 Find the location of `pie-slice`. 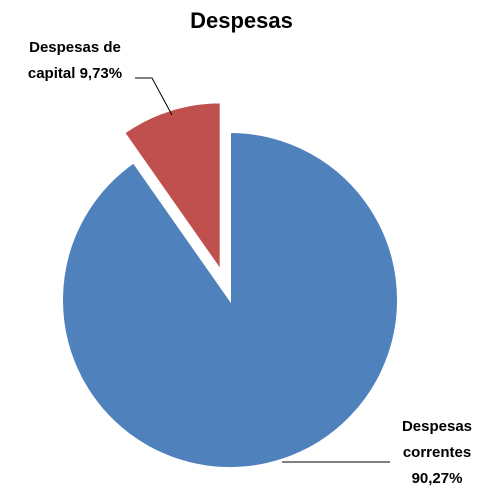

pie-slice is located at coordinates (172, 187).